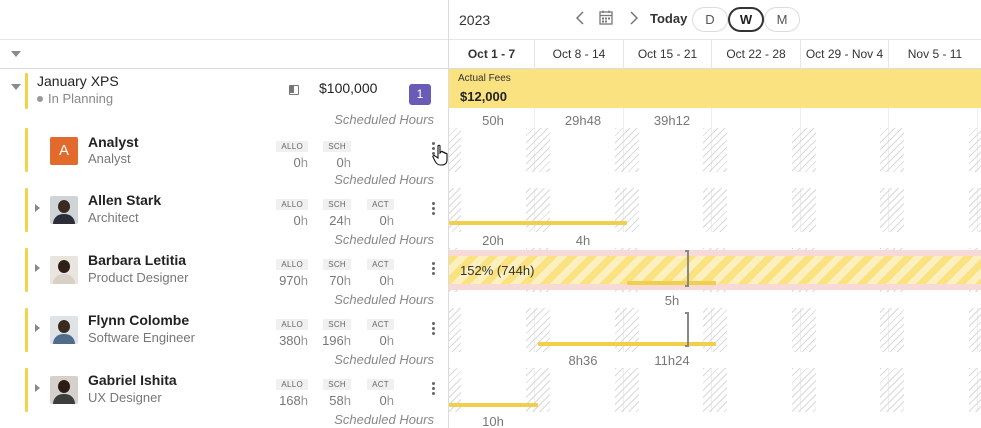  What do you see at coordinates (420, 94) in the screenshot?
I see `member-count-badge: 1` at bounding box center [420, 94].